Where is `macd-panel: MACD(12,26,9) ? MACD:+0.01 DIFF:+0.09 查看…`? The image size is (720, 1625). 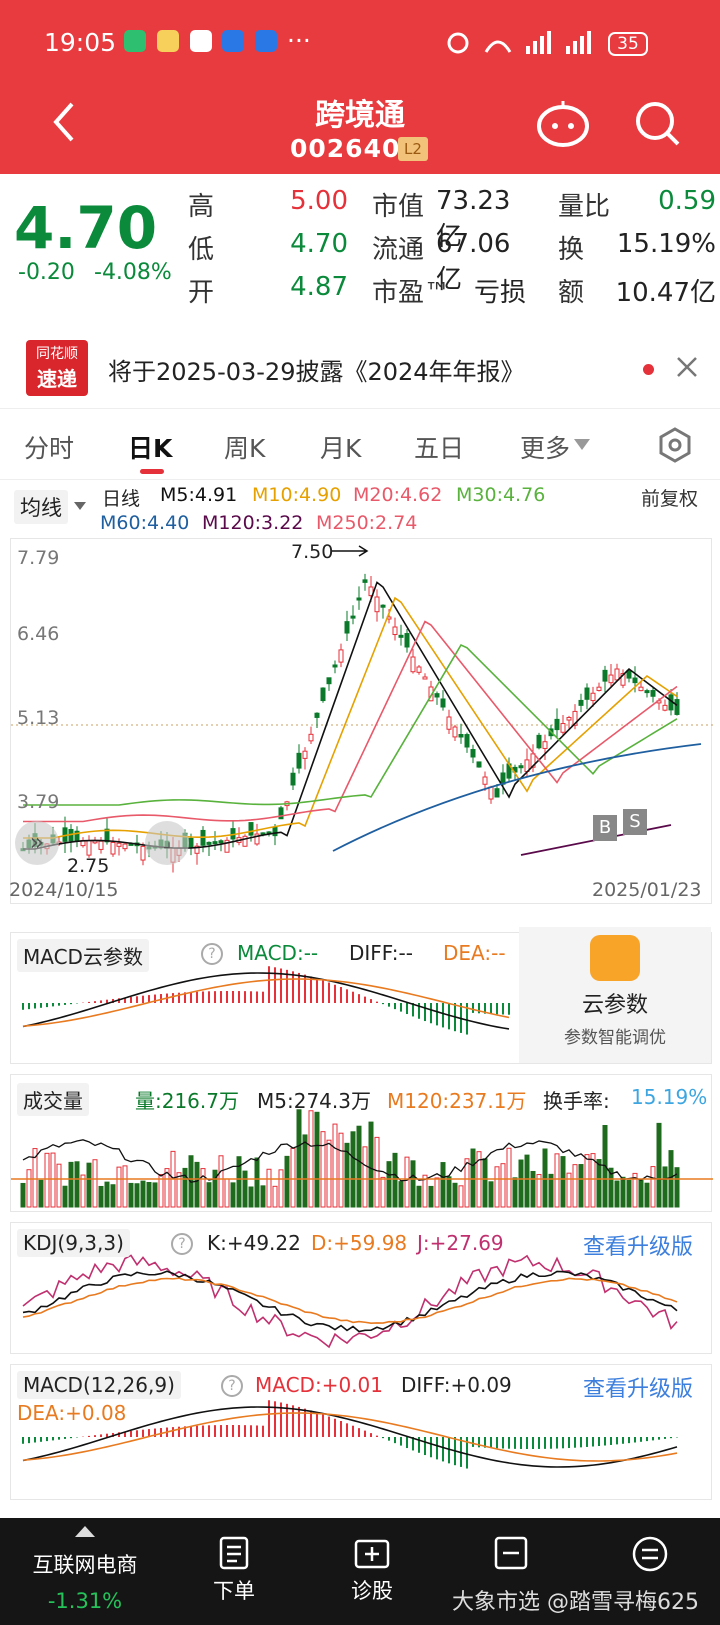
macd-panel: MACD(12,26,9) ? MACD:+0.01 DIFF:+0.09 查看… is located at coordinates (361, 1432).